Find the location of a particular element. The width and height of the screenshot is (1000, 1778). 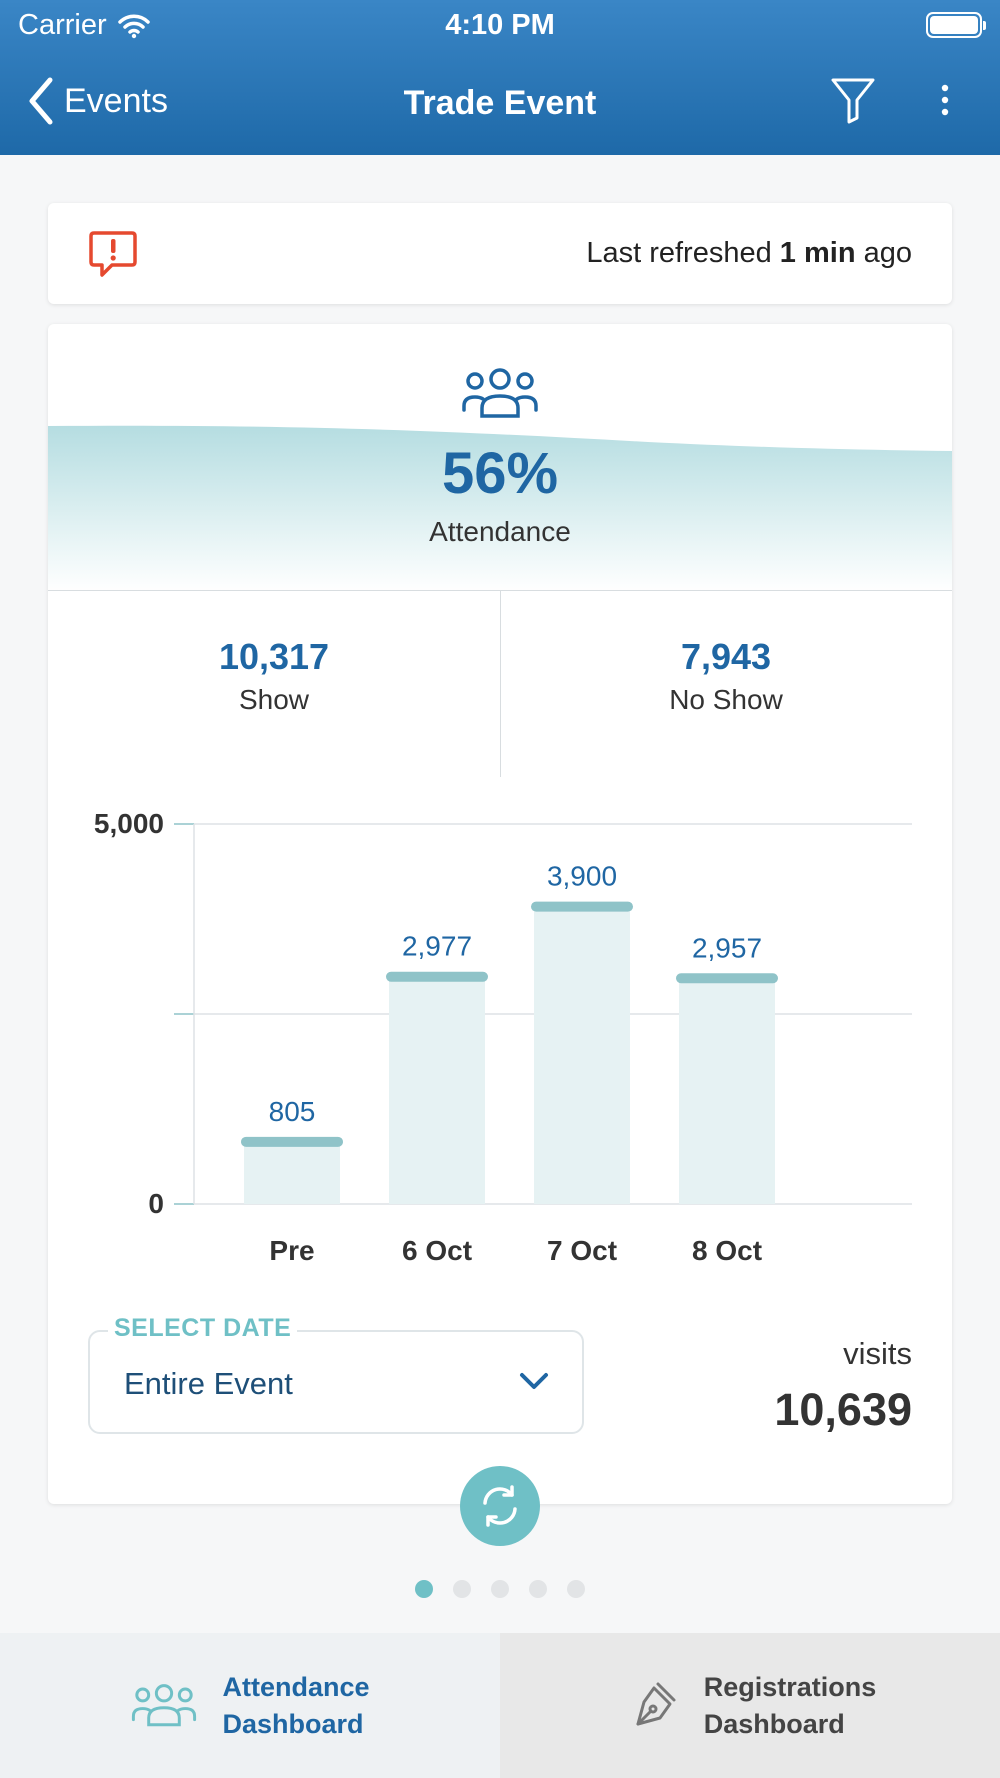

chevron-left-icon is located at coordinates (41, 101).